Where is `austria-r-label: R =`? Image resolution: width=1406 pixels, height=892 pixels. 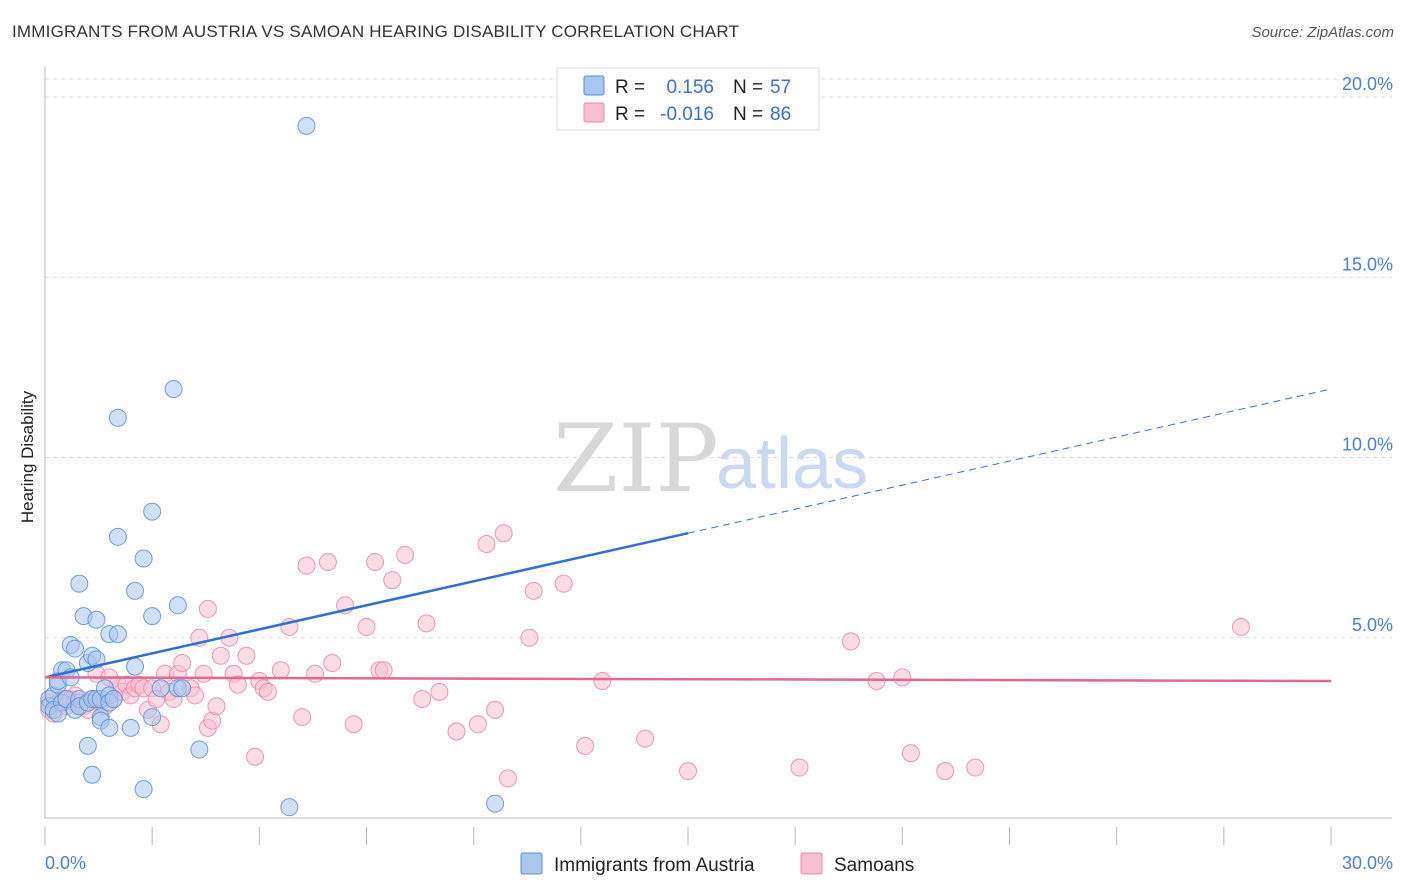 austria-r-label: R = is located at coordinates (630, 87).